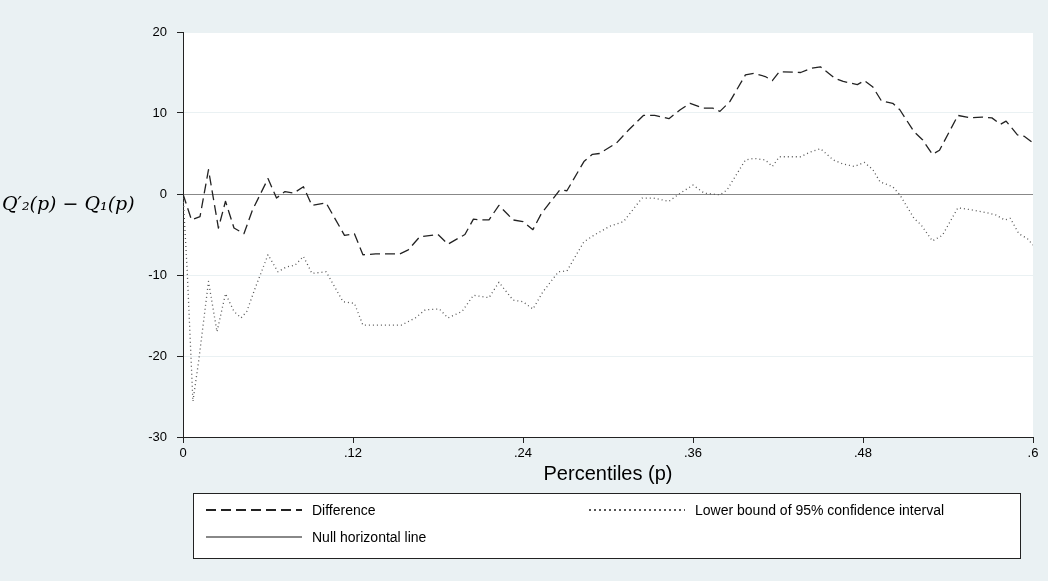 The width and height of the screenshot is (1048, 581). What do you see at coordinates (608, 472) in the screenshot?
I see `x-axis-title: Percentiles (p)` at bounding box center [608, 472].